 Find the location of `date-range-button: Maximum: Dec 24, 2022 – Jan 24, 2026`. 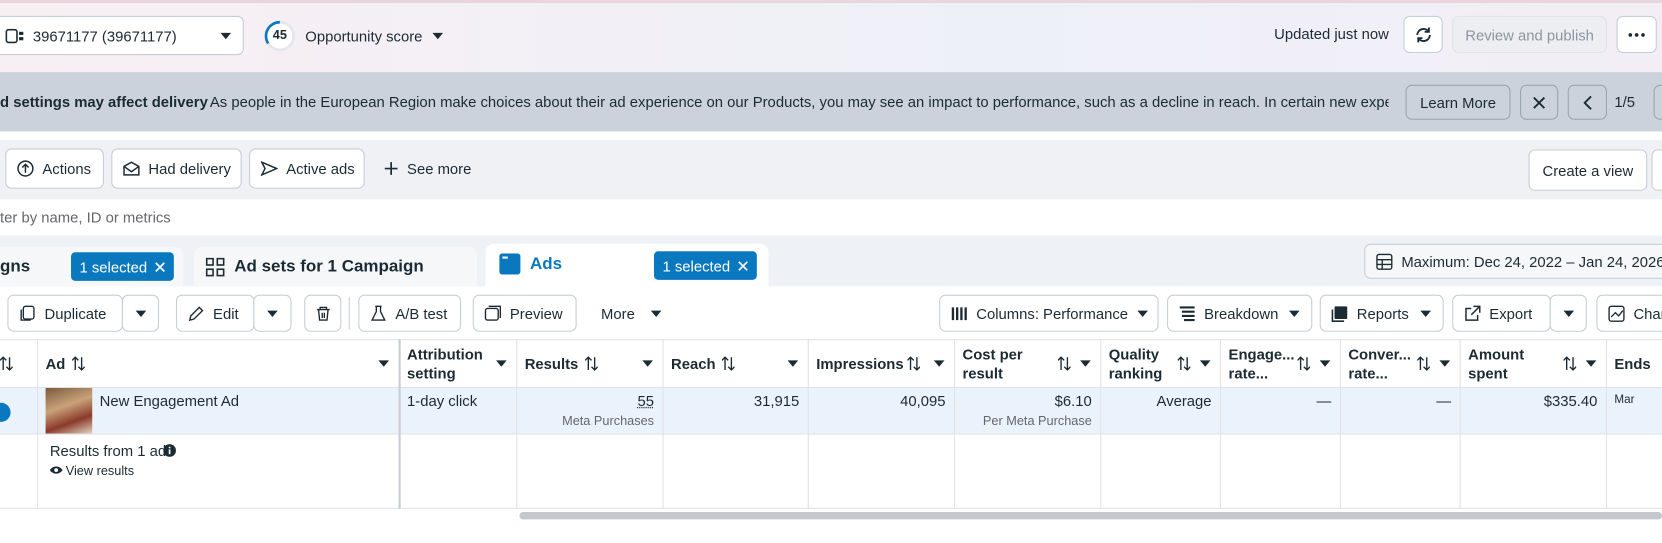

date-range-button: Maximum: Dec 24, 2022 – Jan 24, 2026 is located at coordinates (1513, 261).